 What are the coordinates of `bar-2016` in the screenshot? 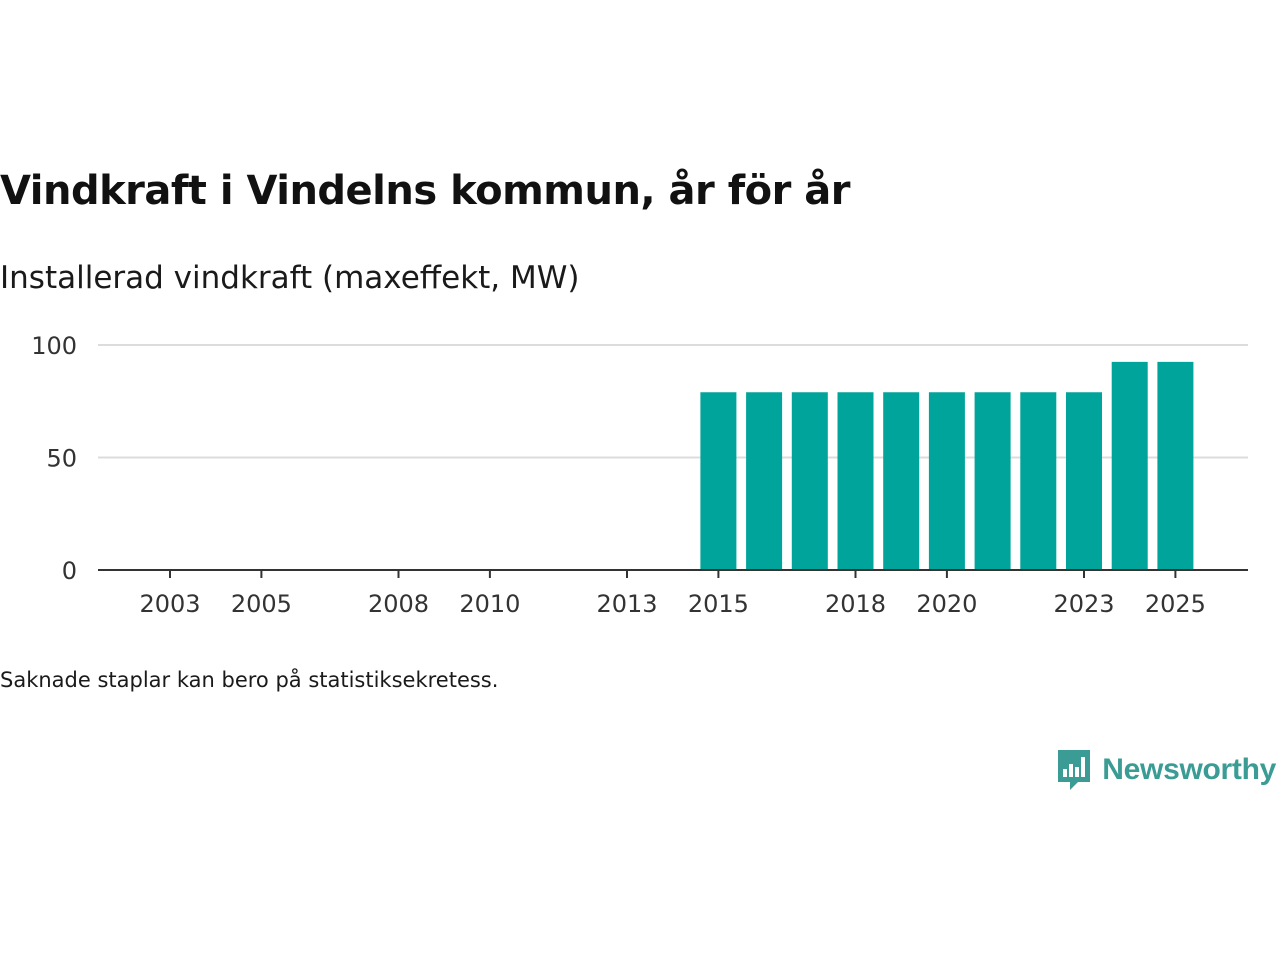 It's located at (764, 481).